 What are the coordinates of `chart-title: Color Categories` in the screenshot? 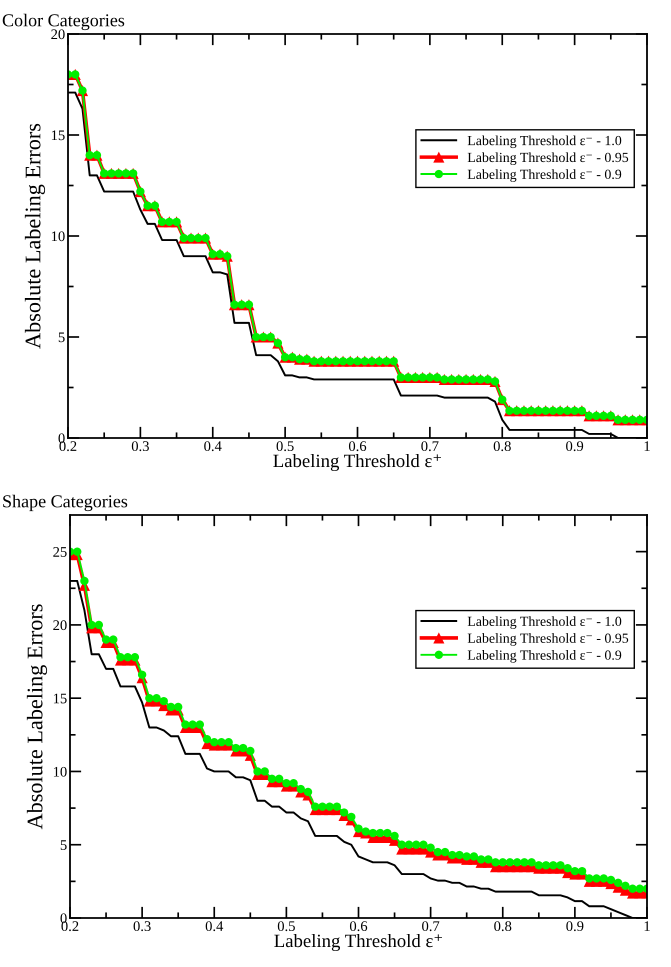 It's located at (63, 22).